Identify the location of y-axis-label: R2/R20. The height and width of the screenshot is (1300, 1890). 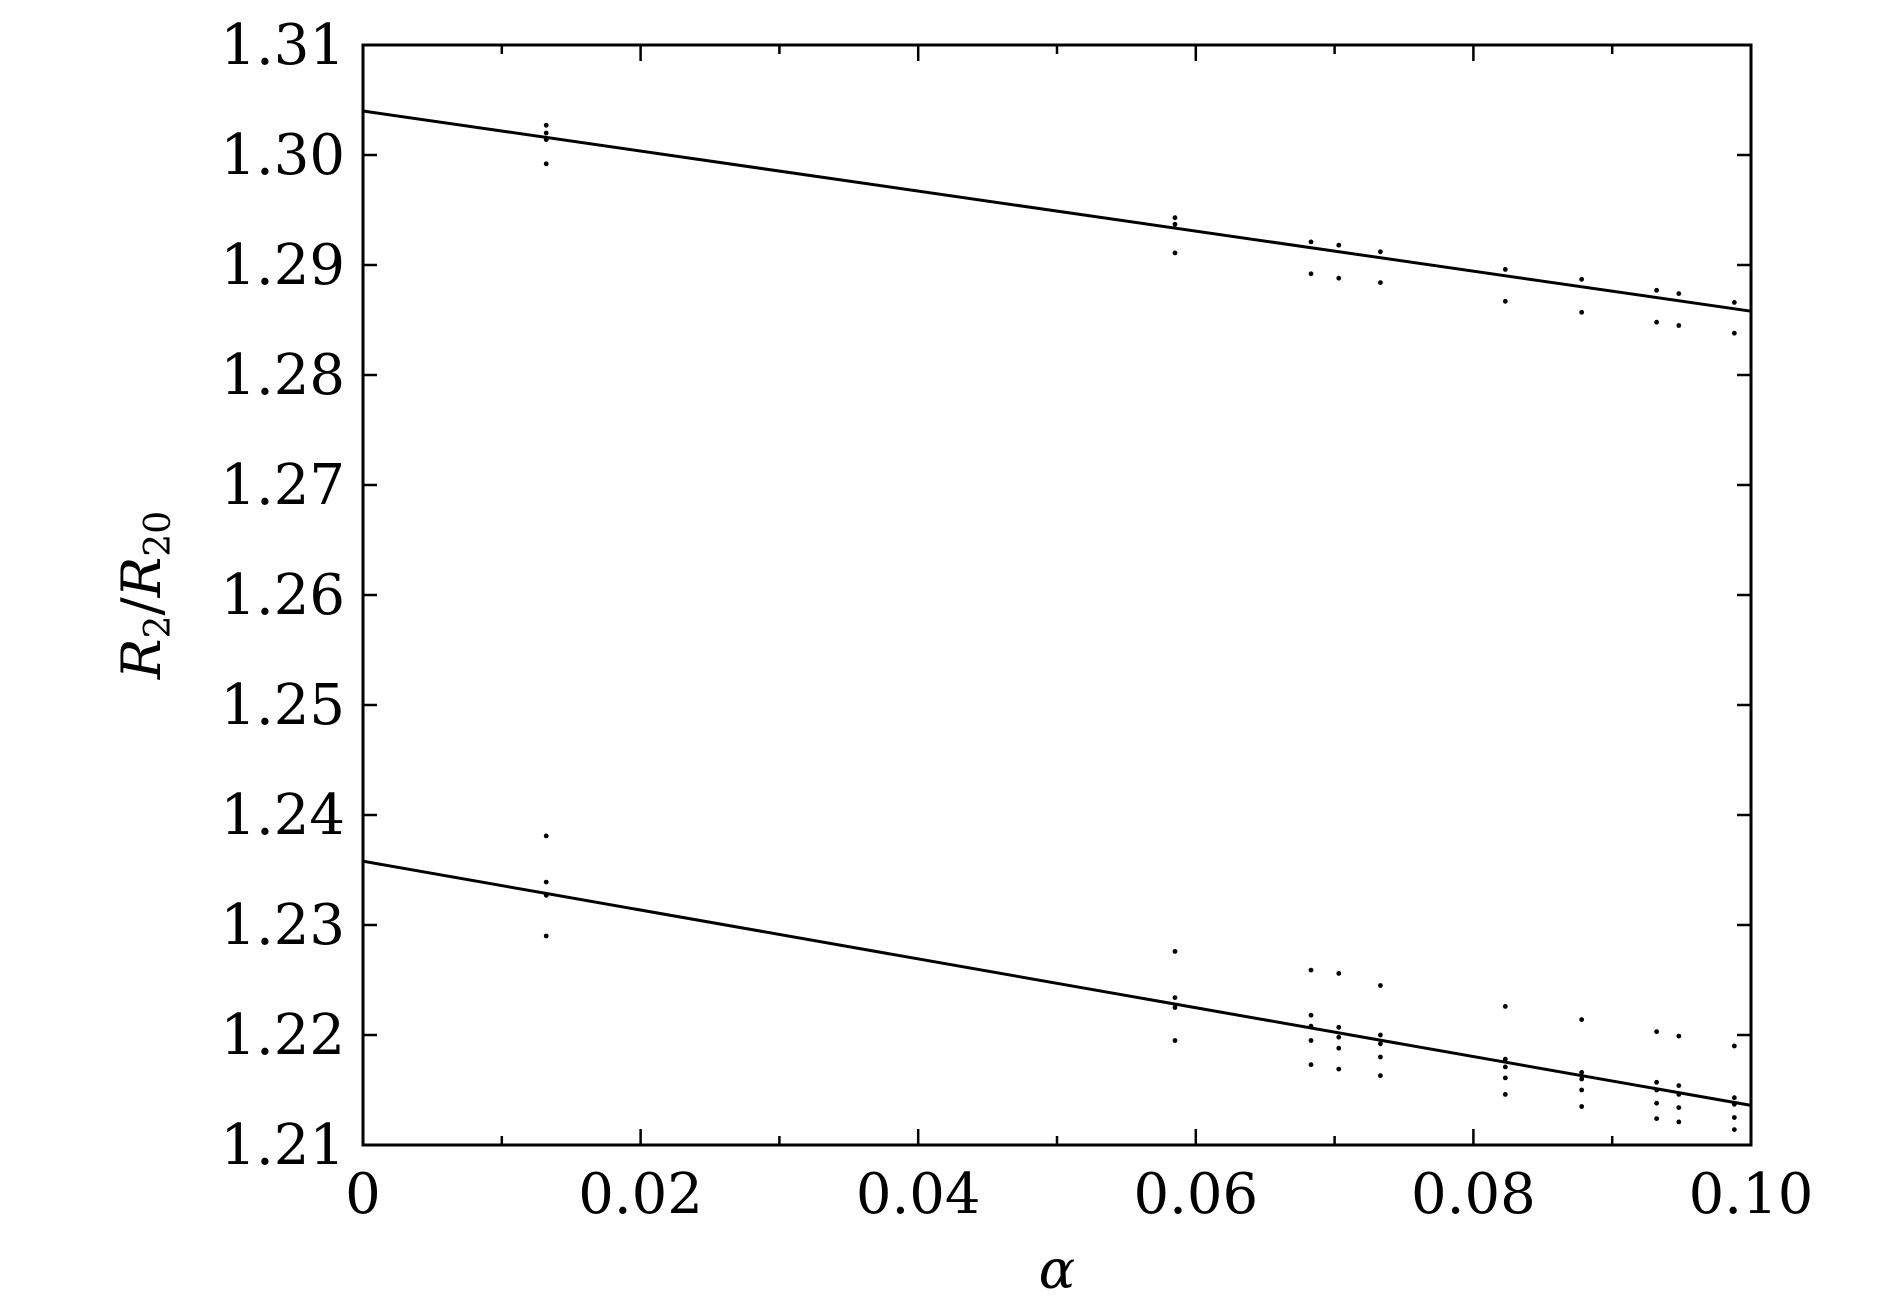
(144, 595).